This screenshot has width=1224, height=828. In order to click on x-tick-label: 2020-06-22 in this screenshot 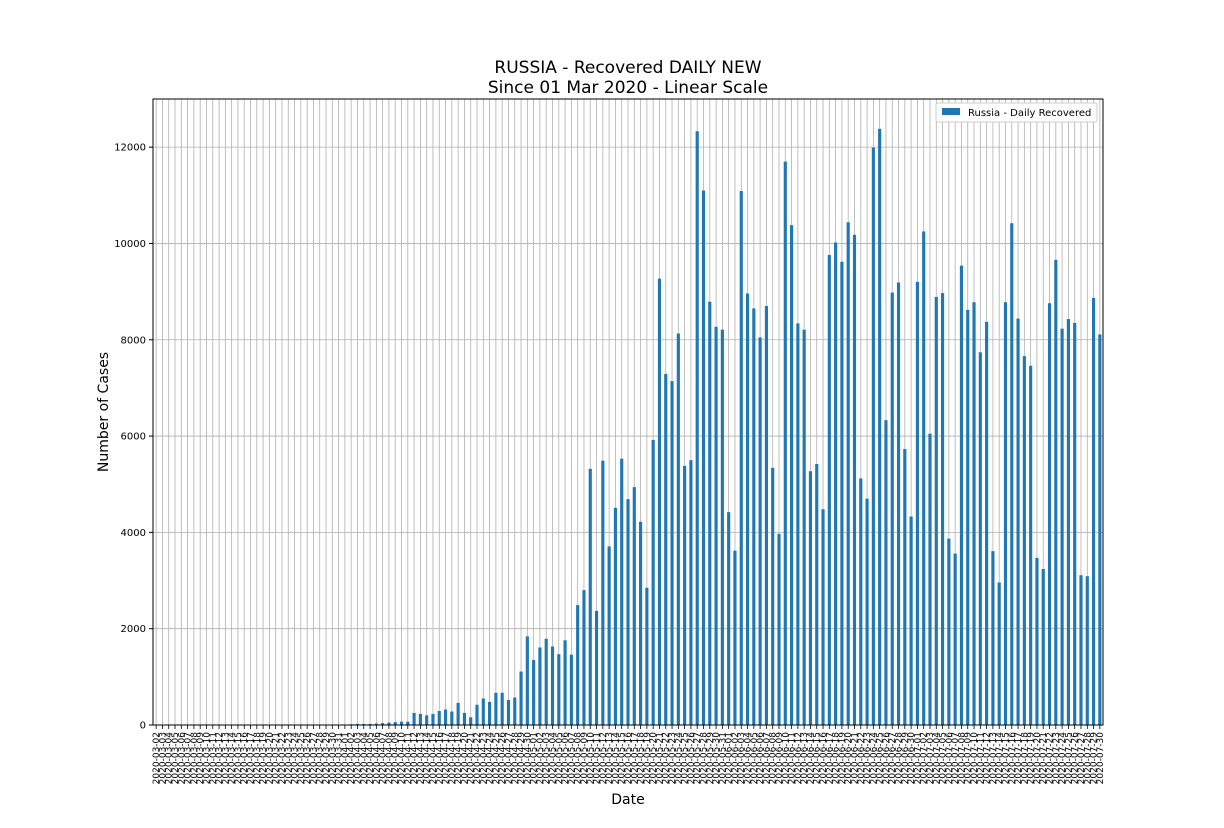, I will do `click(862, 758)`.